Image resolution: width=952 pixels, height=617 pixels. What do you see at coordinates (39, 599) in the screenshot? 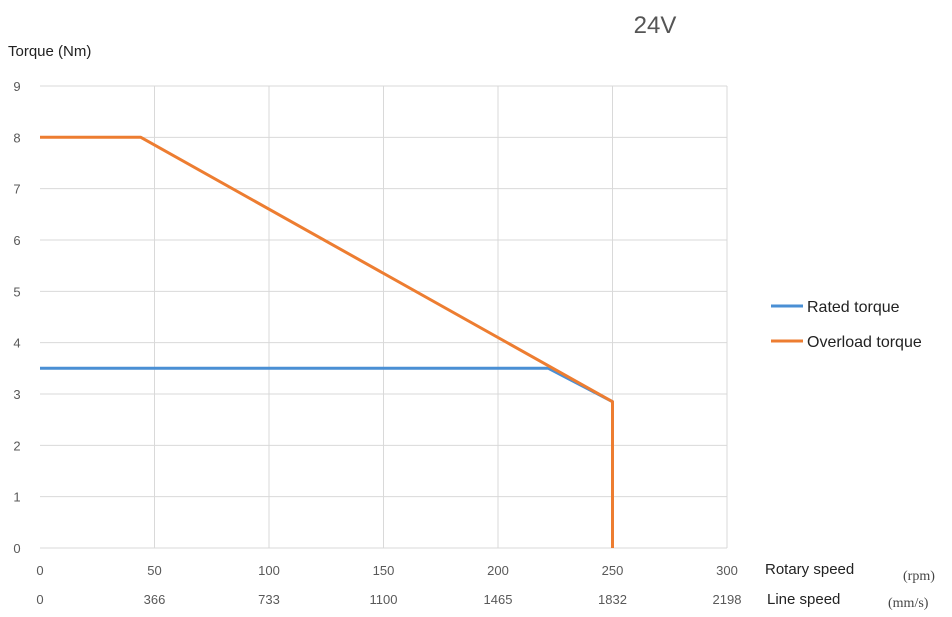
I see `secondary-x-tick-label: 0` at bounding box center [39, 599].